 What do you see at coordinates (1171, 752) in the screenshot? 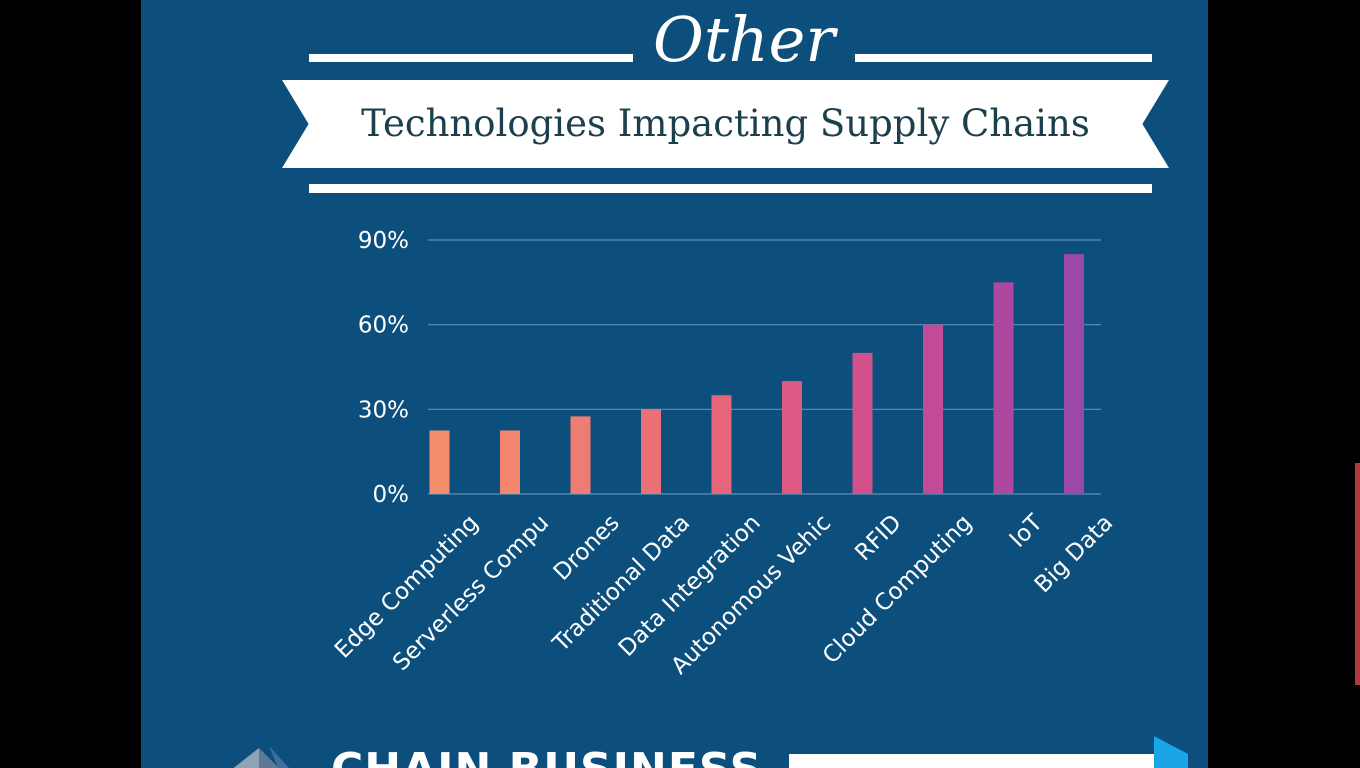
I see `corner-tab-icon` at bounding box center [1171, 752].